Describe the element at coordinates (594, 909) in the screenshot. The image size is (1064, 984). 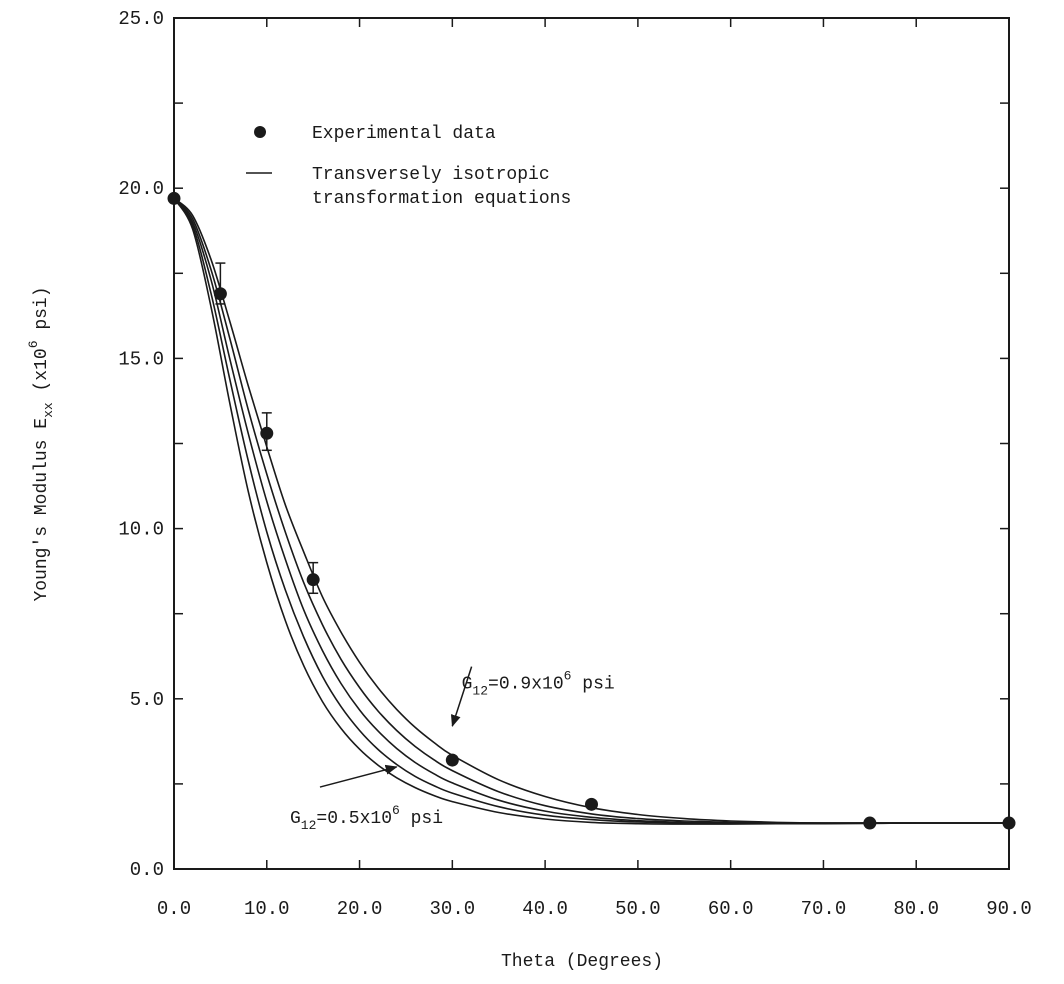
I see `x-tick-labels: 0.0 10.0 20.0 30.0 40.0 50.0 60.0 70.0 80.0 90.0` at that location.